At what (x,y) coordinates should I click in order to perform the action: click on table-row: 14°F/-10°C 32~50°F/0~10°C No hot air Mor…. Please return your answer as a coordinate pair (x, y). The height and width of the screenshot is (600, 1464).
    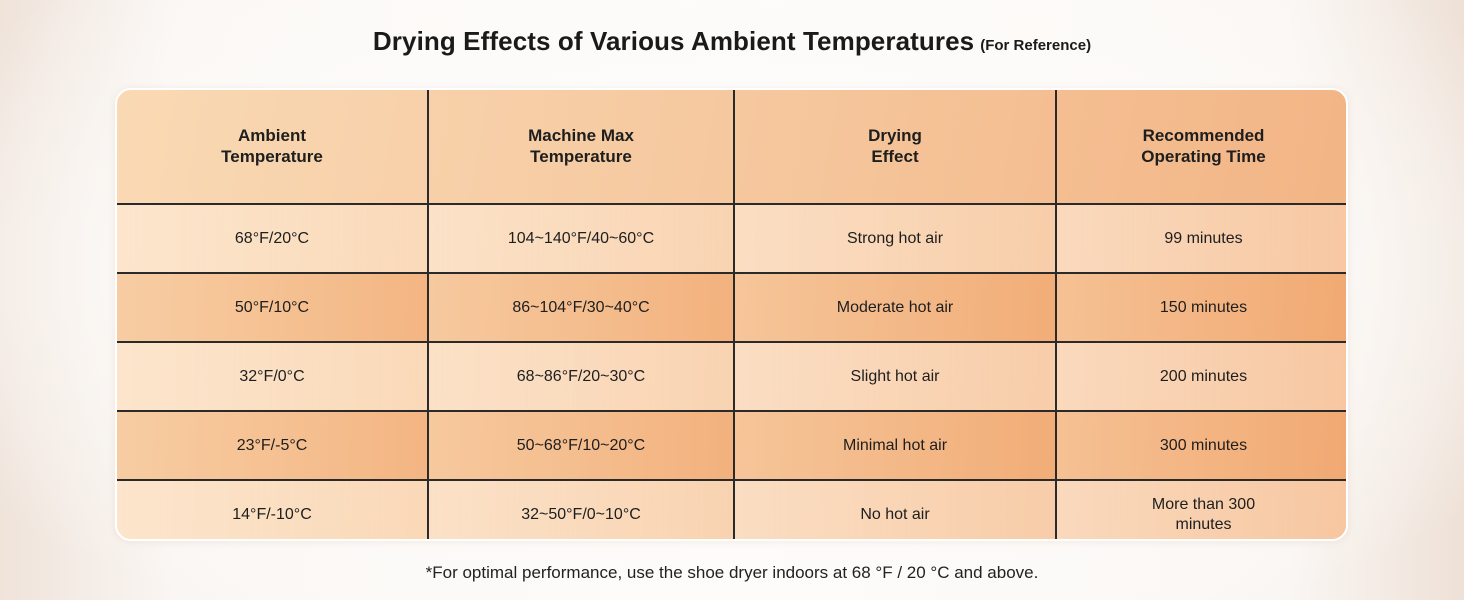
    Looking at the image, I should click on (731, 509).